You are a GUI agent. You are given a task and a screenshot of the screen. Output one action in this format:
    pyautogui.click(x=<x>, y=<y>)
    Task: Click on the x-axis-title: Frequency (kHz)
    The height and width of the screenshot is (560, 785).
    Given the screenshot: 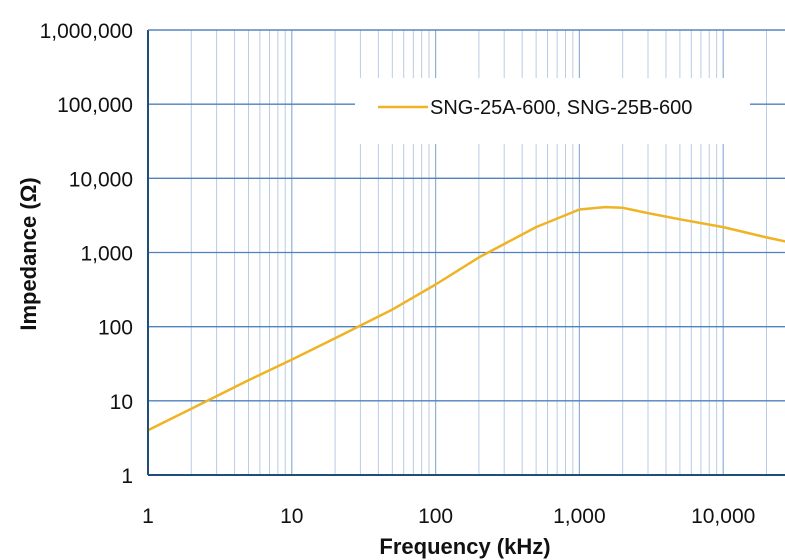 What is the action you would take?
    pyautogui.click(x=464, y=546)
    